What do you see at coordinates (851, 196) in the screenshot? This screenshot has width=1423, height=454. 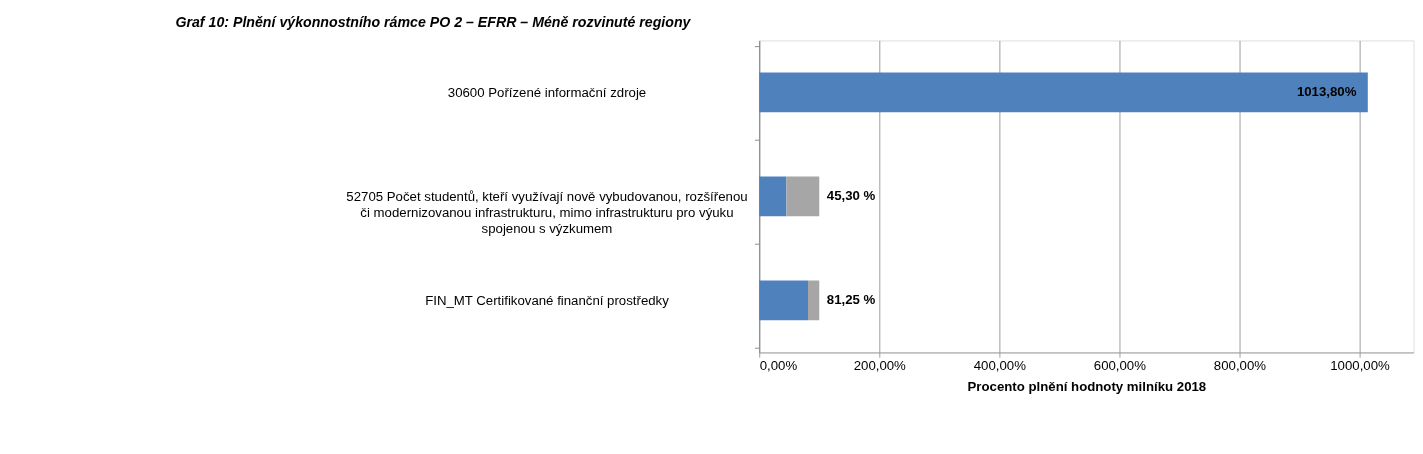 I see `data-label: 45,30 %` at bounding box center [851, 196].